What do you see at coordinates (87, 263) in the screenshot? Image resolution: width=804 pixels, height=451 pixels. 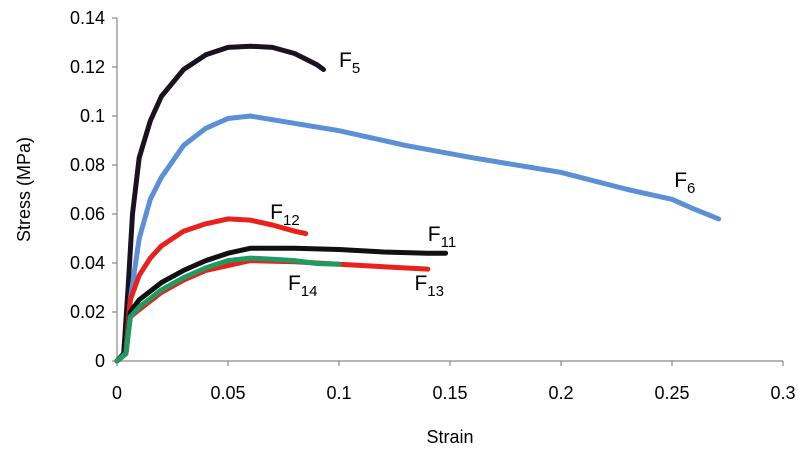 I see `y-tick-label: 0.04` at bounding box center [87, 263].